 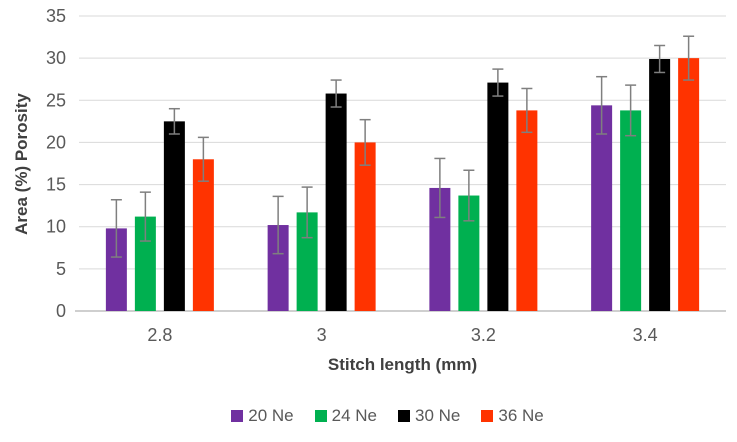 I want to click on bar-36ne-3.2, so click(x=527, y=211).